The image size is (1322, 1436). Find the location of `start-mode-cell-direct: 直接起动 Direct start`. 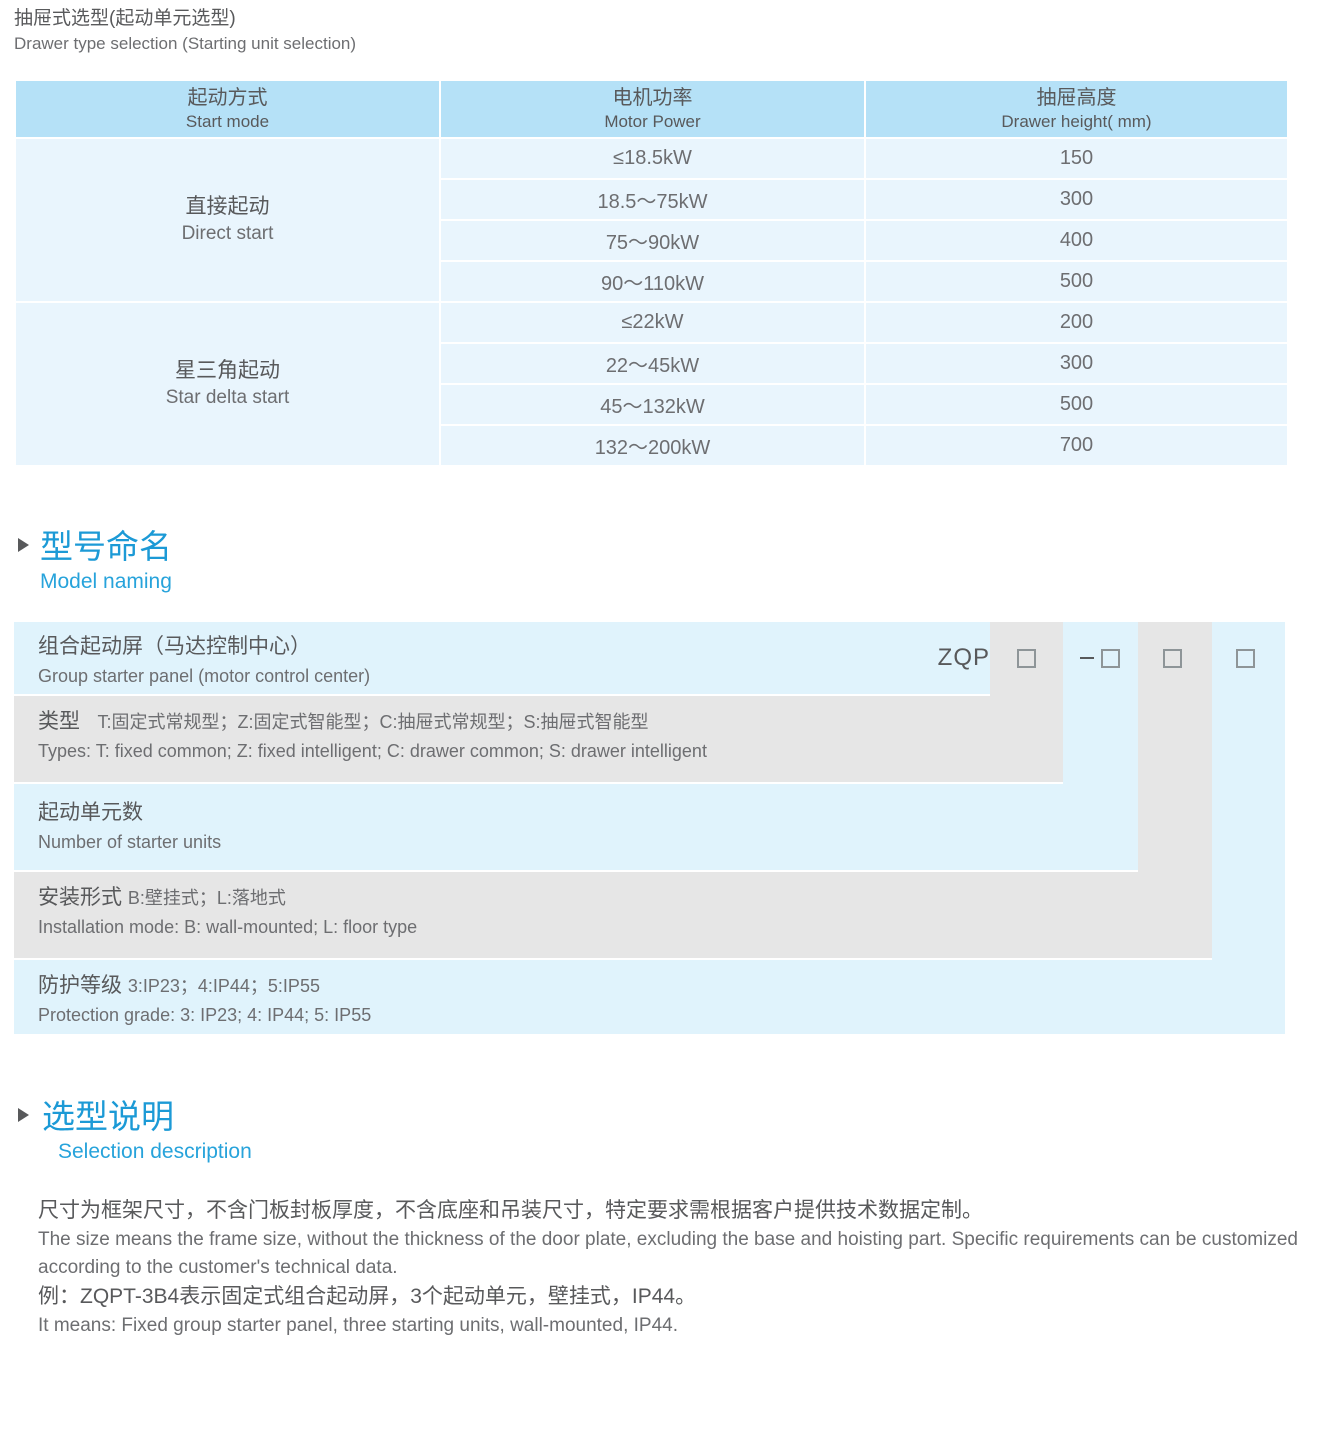

start-mode-cell-direct: 直接起动 Direct start is located at coordinates (227, 220).